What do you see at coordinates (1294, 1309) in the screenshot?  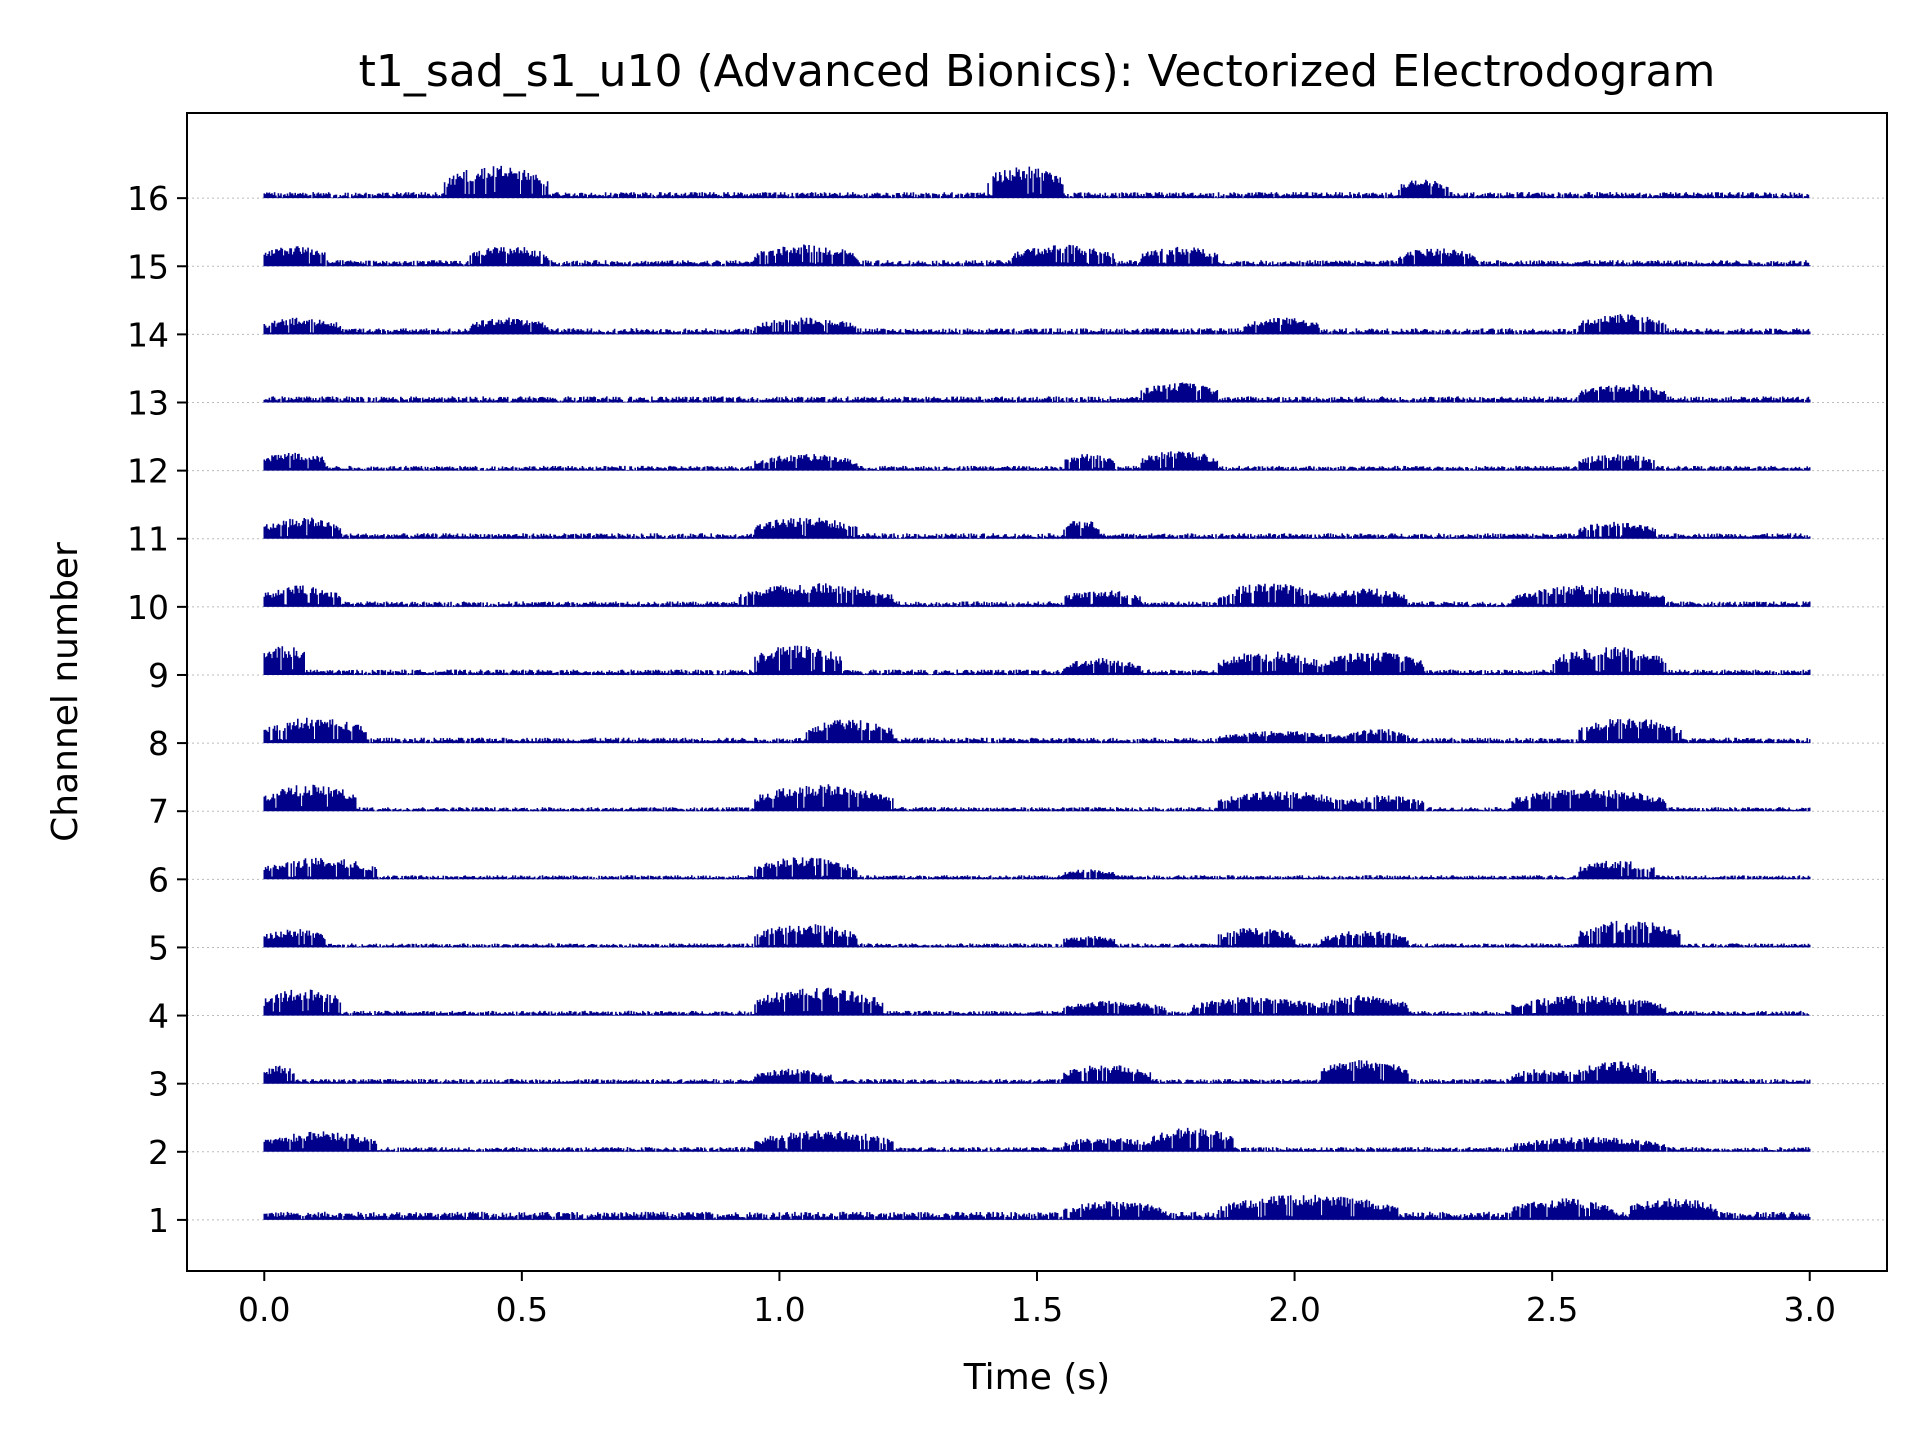 I see `x-tick-label: 2.0` at bounding box center [1294, 1309].